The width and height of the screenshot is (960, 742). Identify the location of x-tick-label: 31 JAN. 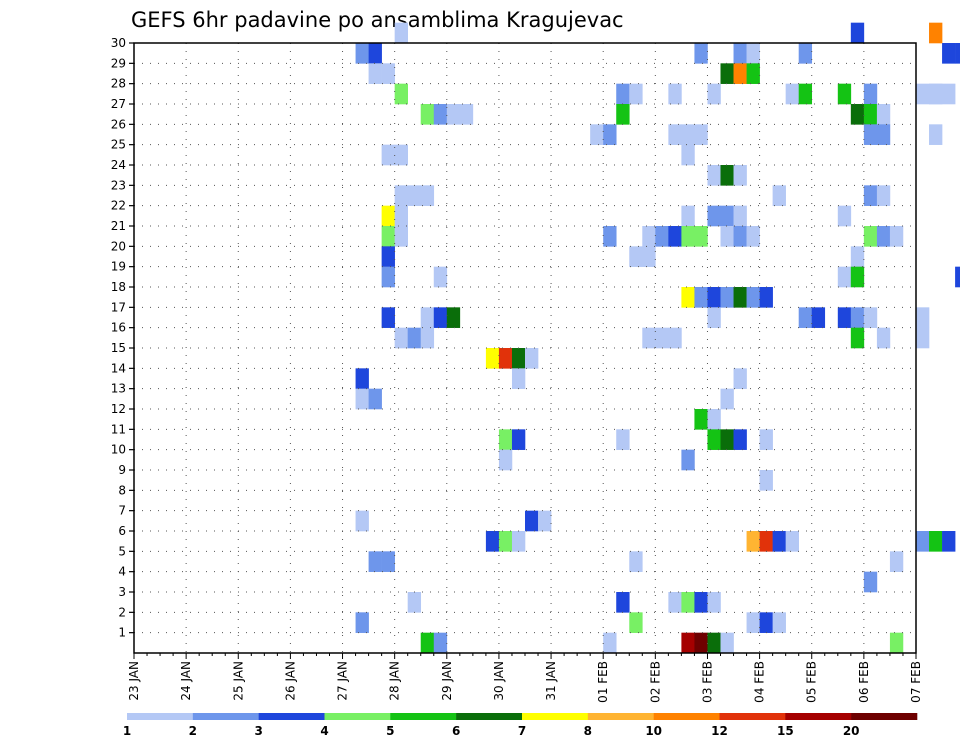
(551, 681).